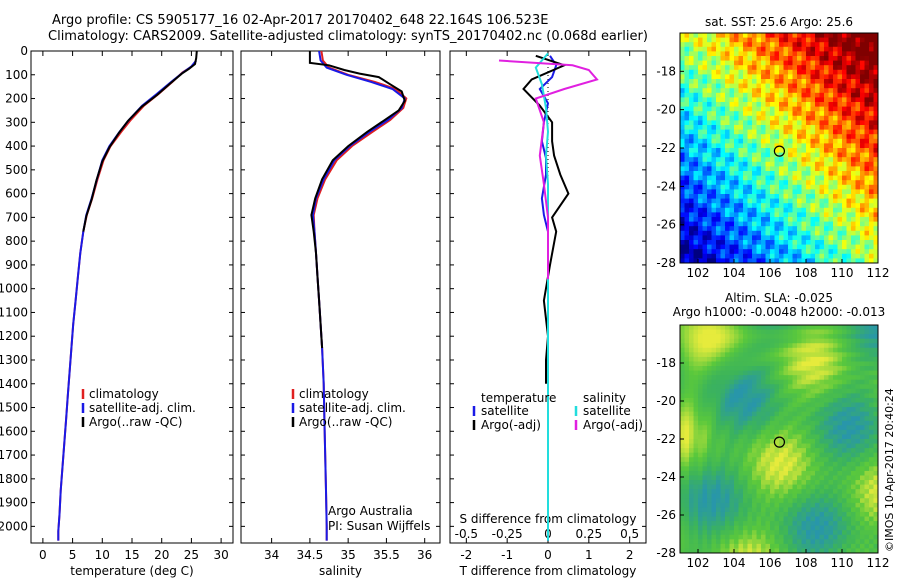 The height and width of the screenshot is (580, 900). Describe the element at coordinates (348, 555) in the screenshot. I see `x-tick-label: 35` at that location.